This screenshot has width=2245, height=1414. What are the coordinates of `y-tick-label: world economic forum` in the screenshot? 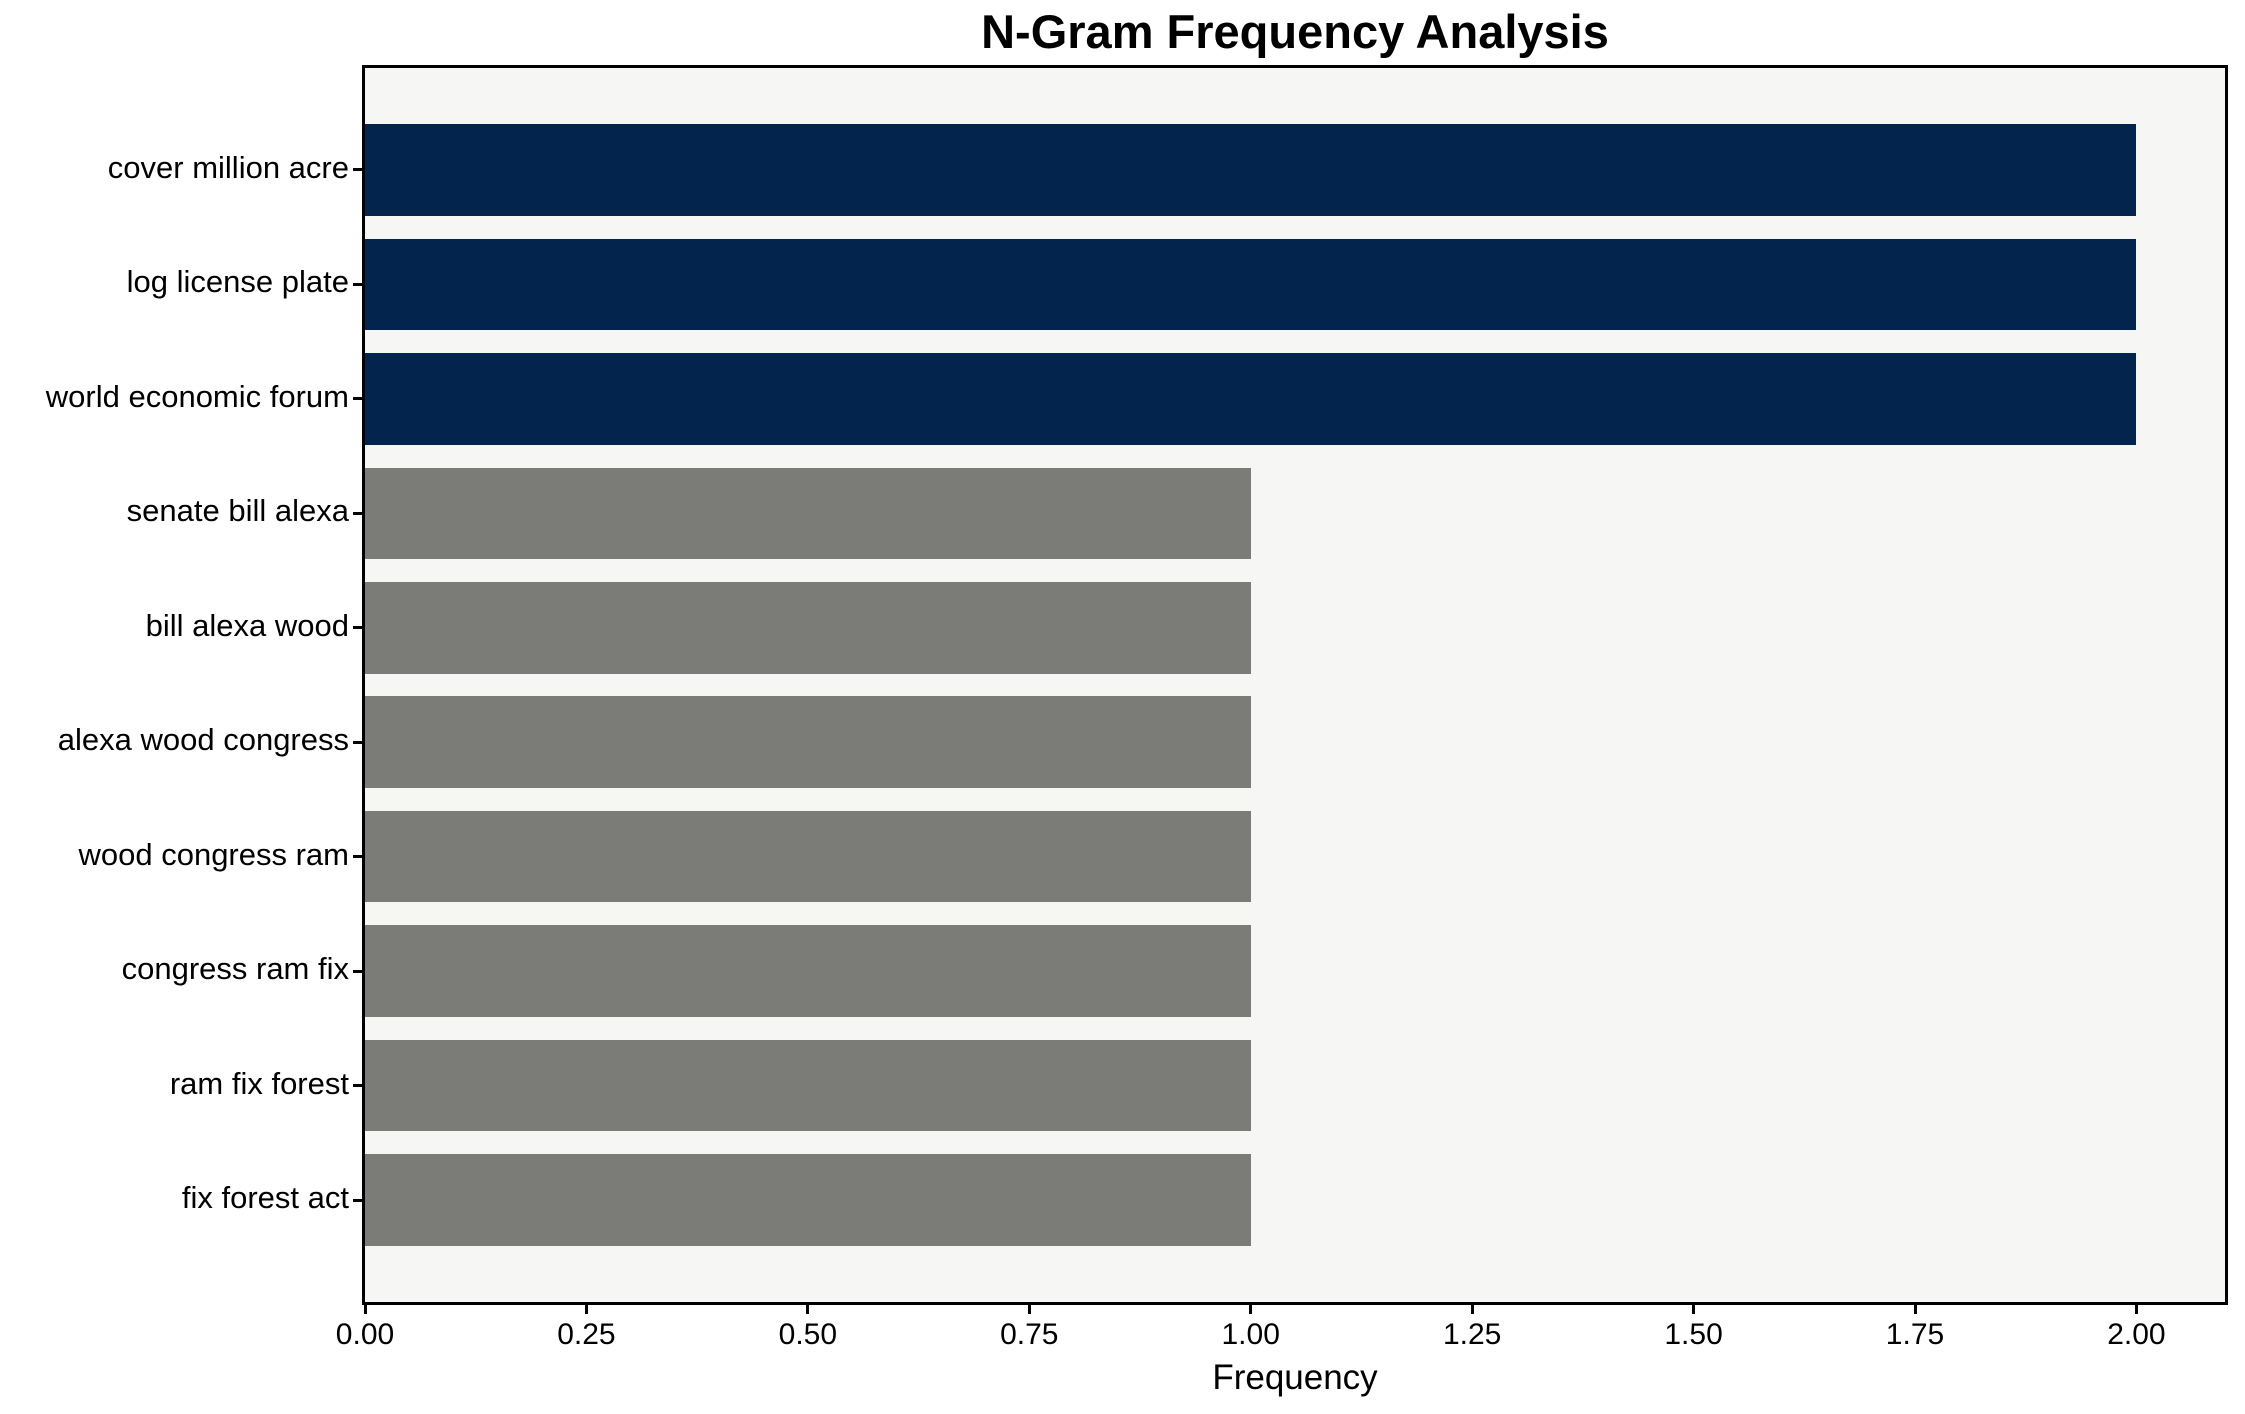 It's located at (197, 396).